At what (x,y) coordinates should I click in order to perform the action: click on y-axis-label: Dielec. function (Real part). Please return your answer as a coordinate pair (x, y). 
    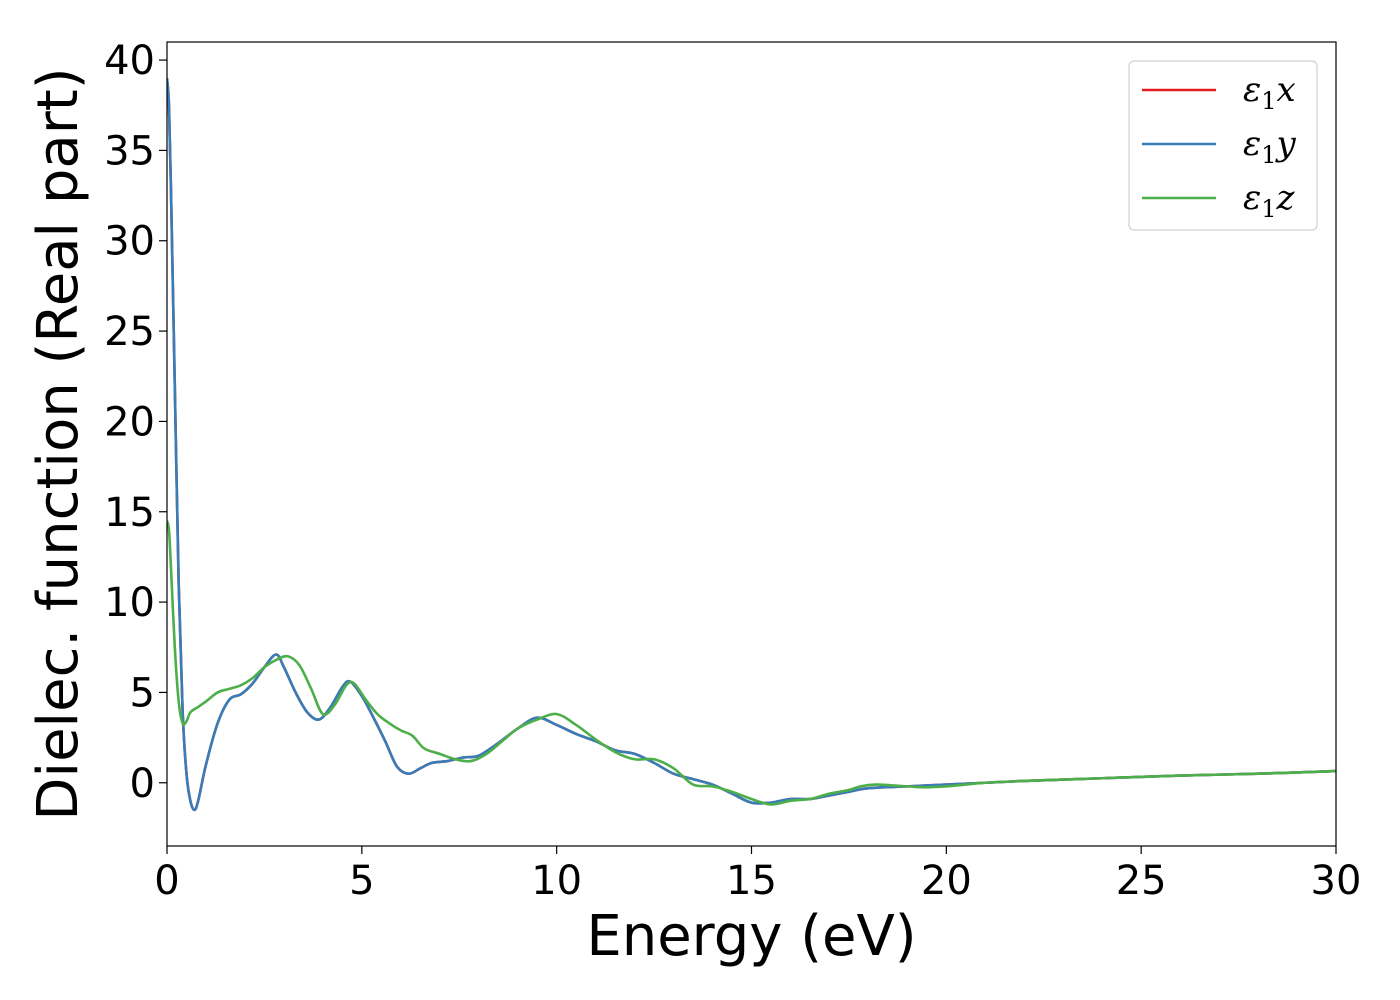
    Looking at the image, I should click on (58, 443).